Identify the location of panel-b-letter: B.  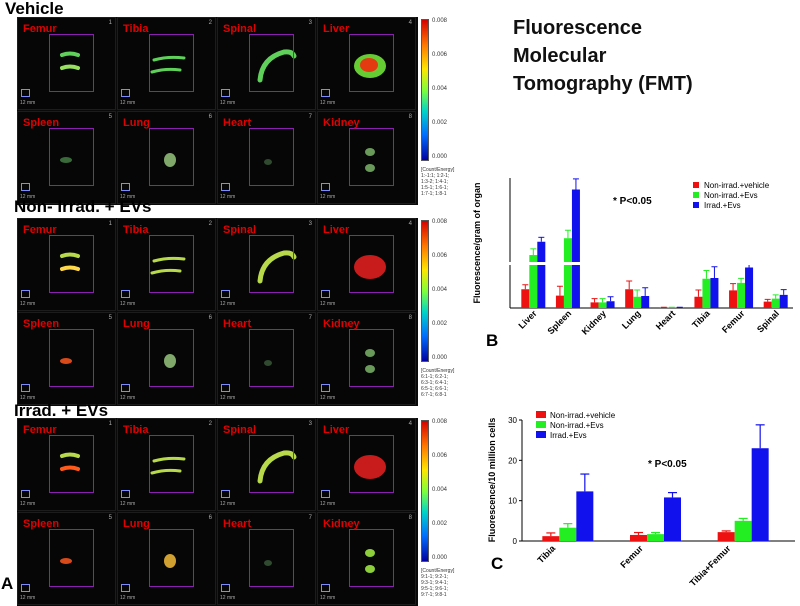
(492, 340).